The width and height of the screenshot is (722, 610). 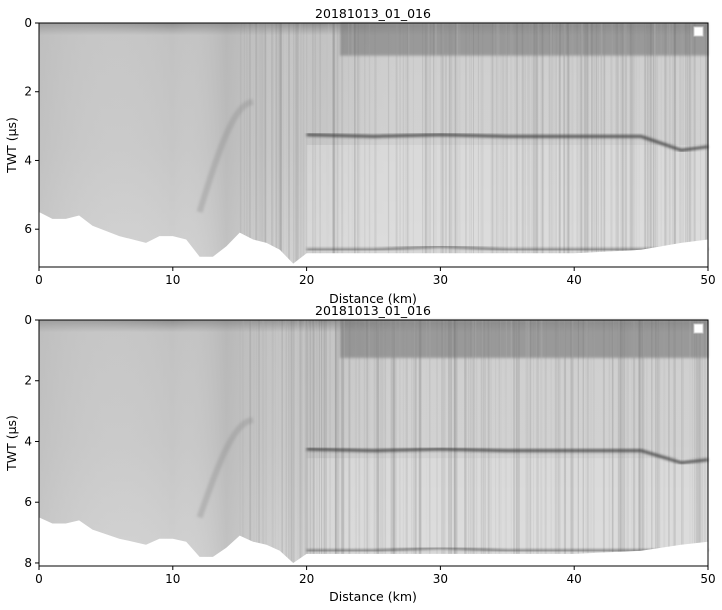 What do you see at coordinates (707, 579) in the screenshot?
I see `x-tick-label: 50` at bounding box center [707, 579].